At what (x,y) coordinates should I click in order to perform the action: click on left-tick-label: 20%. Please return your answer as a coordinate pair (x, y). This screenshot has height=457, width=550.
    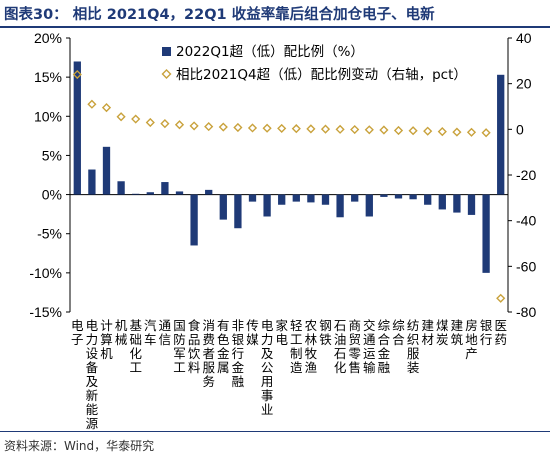
    Looking at the image, I should click on (48, 38).